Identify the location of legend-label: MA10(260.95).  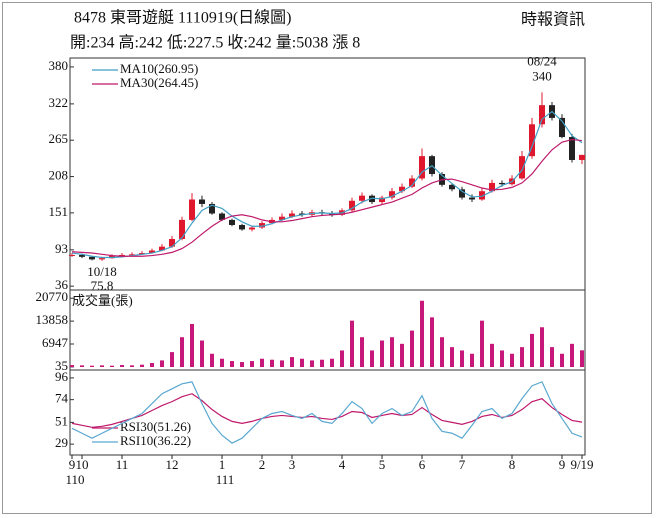
(159, 68).